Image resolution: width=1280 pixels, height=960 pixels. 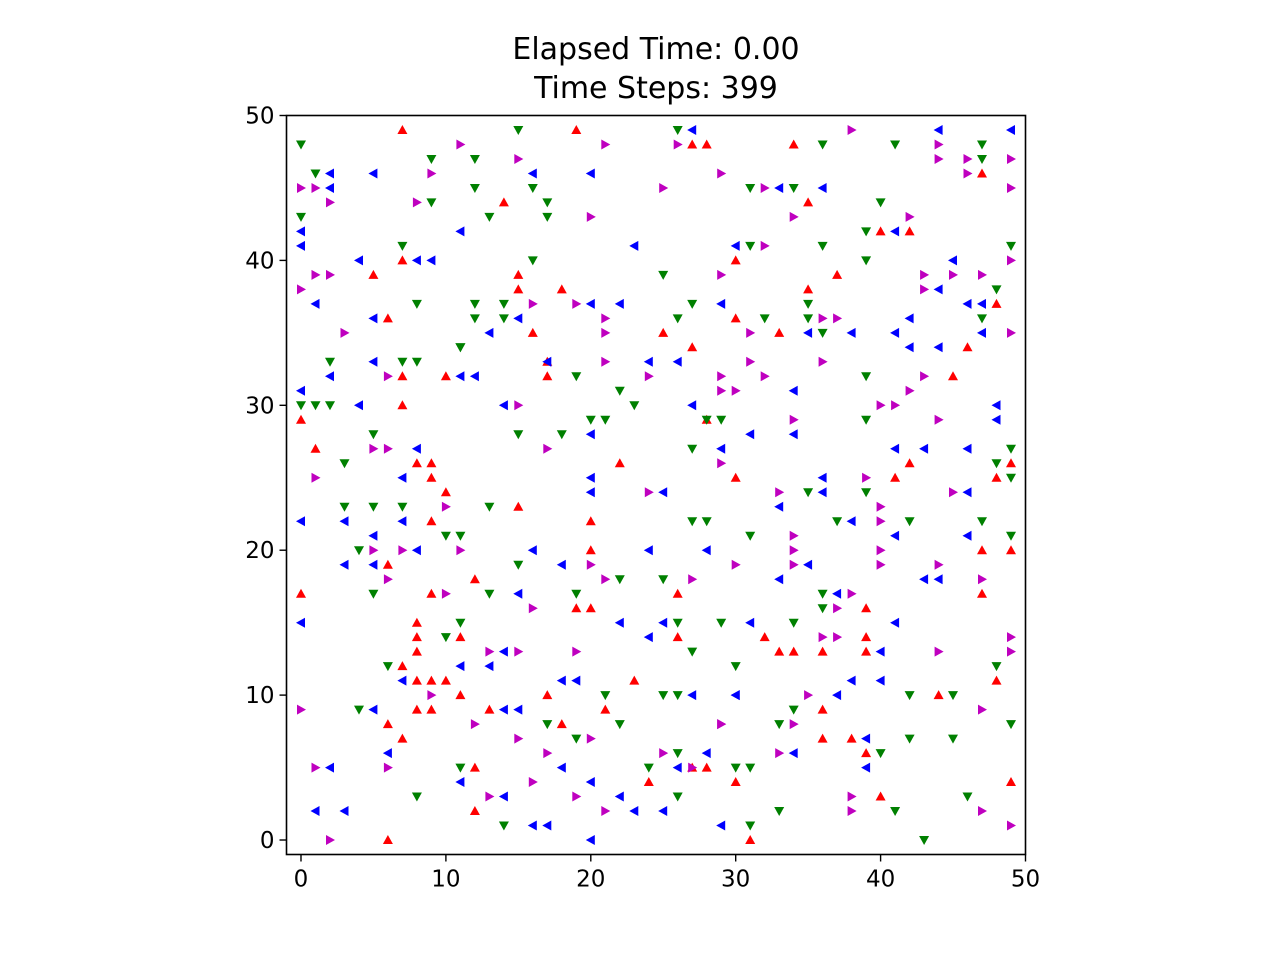 I want to click on x-tick-label: 30, so click(x=735, y=880).